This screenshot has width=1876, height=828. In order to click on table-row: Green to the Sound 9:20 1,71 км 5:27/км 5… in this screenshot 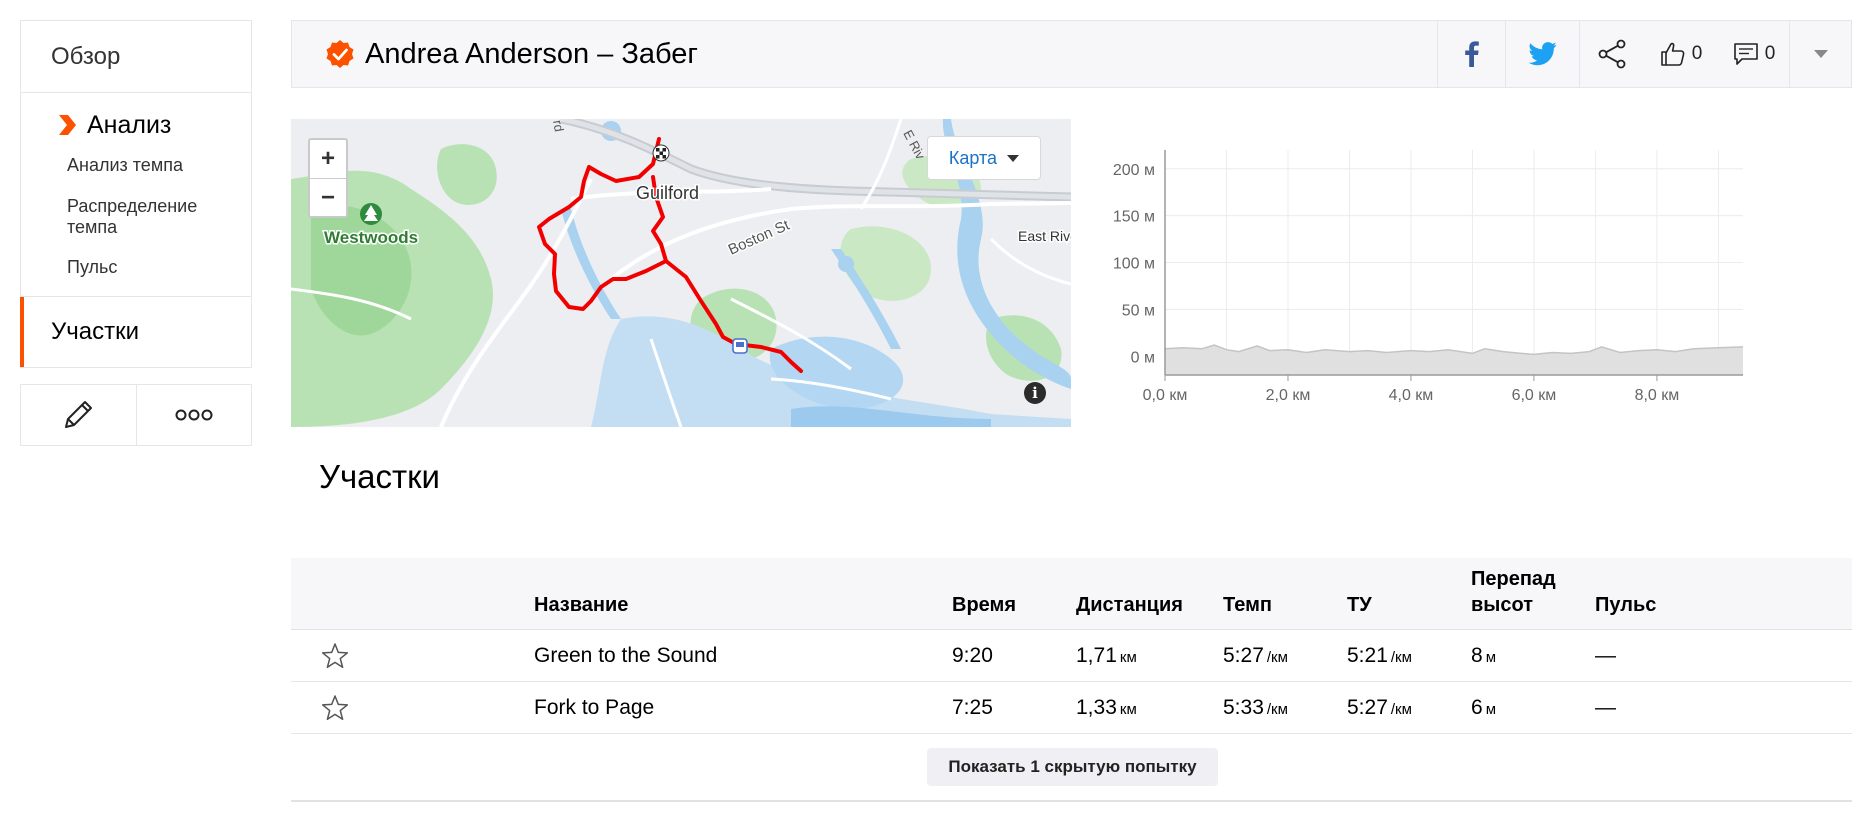, I will do `click(1071, 656)`.